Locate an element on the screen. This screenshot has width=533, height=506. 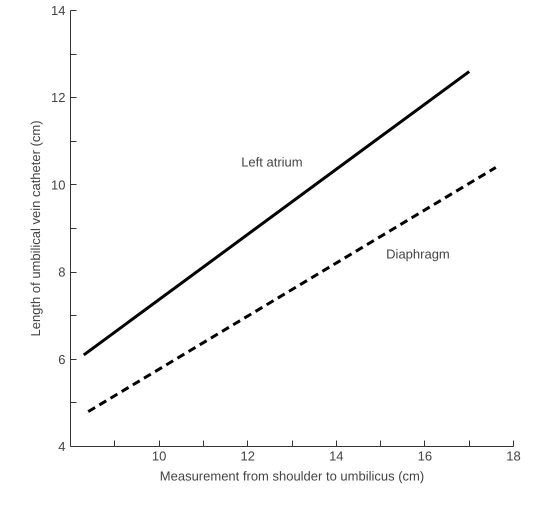
x-tick-label: 16 is located at coordinates (425, 456).